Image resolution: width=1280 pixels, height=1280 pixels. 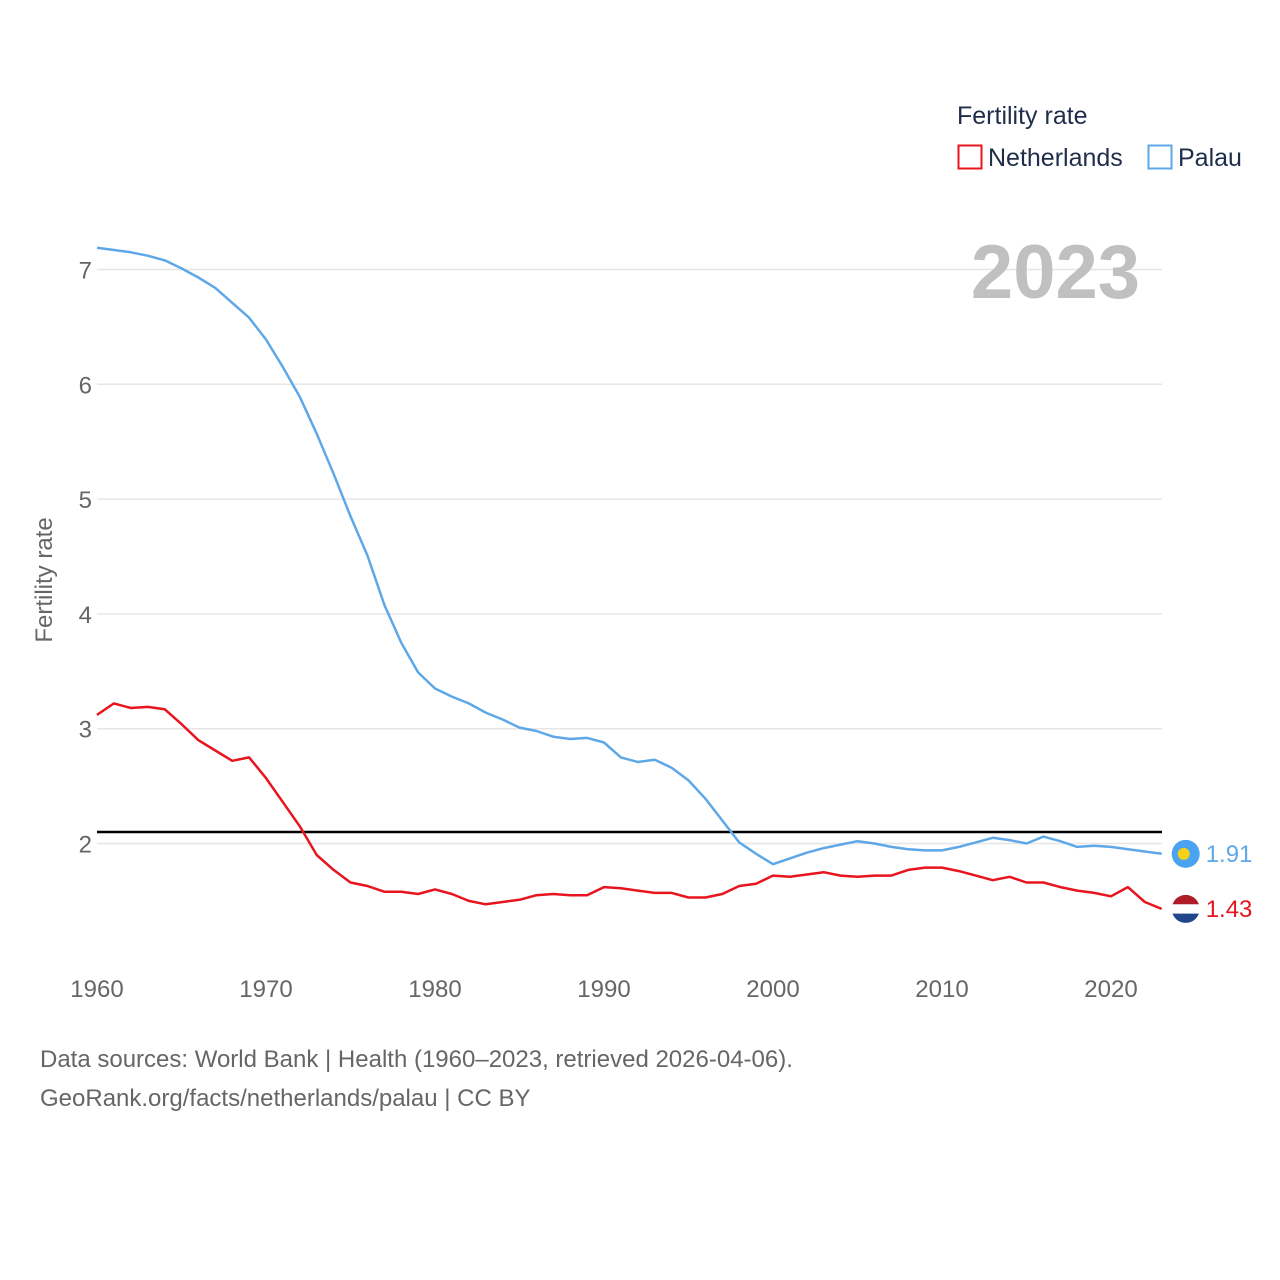 What do you see at coordinates (1229, 854) in the screenshot?
I see `end-value-palau: 1.91` at bounding box center [1229, 854].